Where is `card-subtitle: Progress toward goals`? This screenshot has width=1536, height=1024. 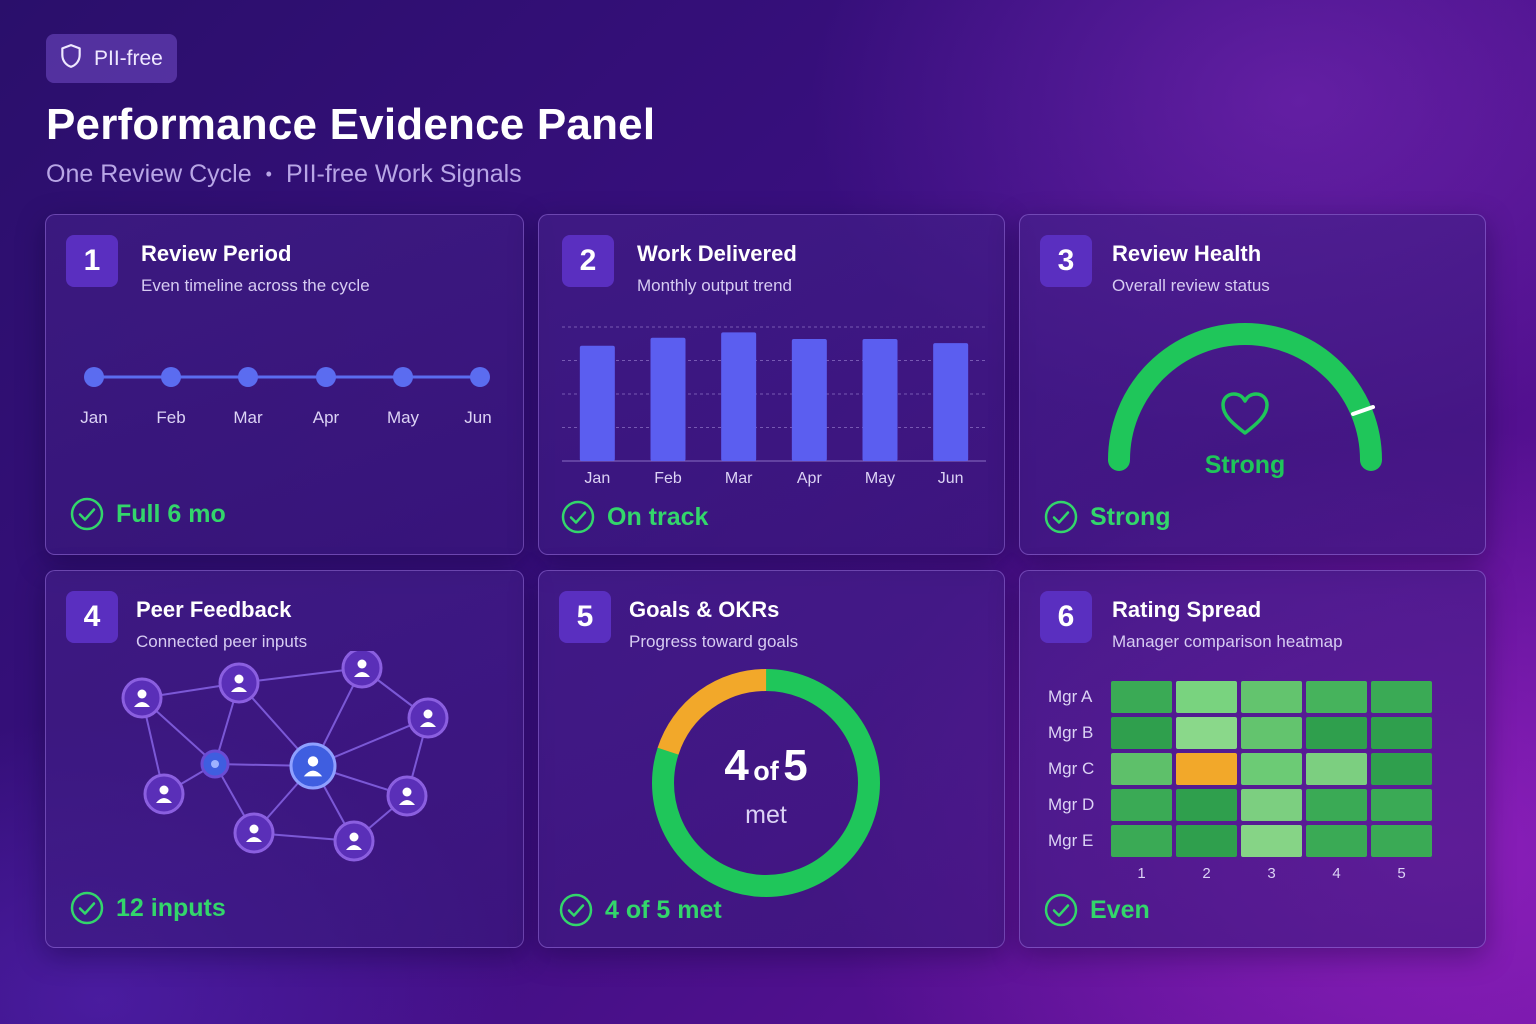 card-subtitle: Progress toward goals is located at coordinates (714, 641).